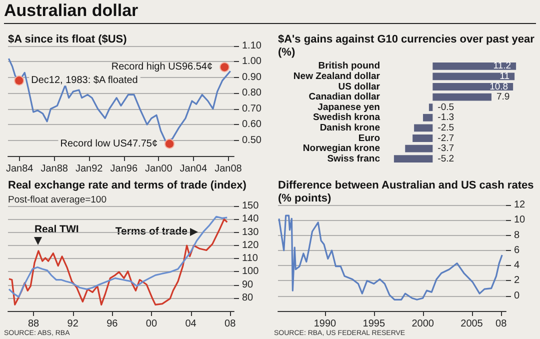 The image size is (540, 339). I want to click on y-tick-label: British pound, so click(349, 66).